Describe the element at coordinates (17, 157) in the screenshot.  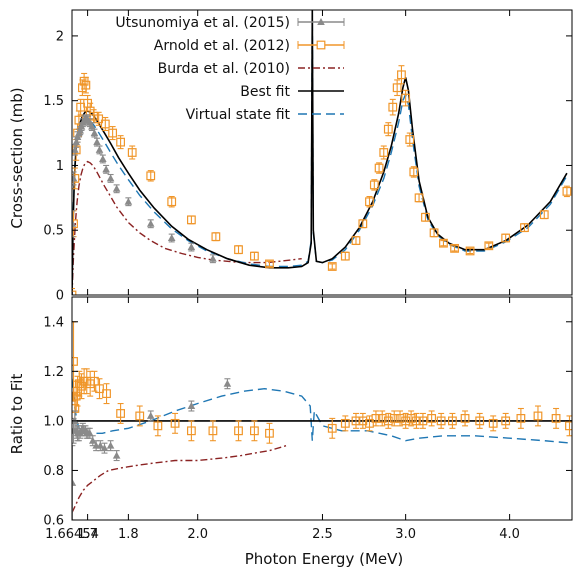
I see `y-axis-label-top: Cross-section (mb)` at that location.